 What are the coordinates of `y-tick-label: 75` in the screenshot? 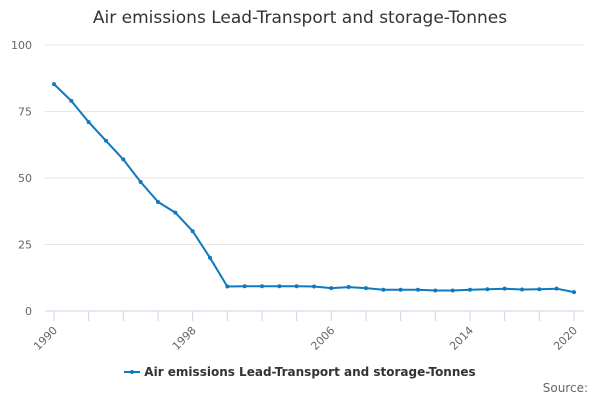 It's located at (25, 112).